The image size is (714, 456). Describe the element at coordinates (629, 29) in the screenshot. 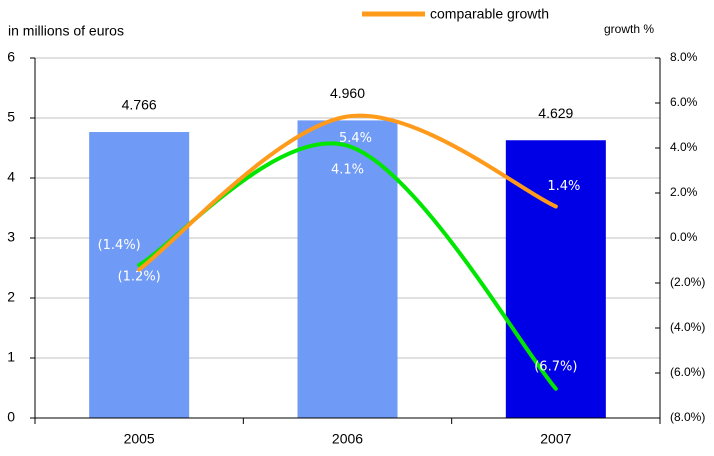

I see `y2-axis-label: growth %` at that location.